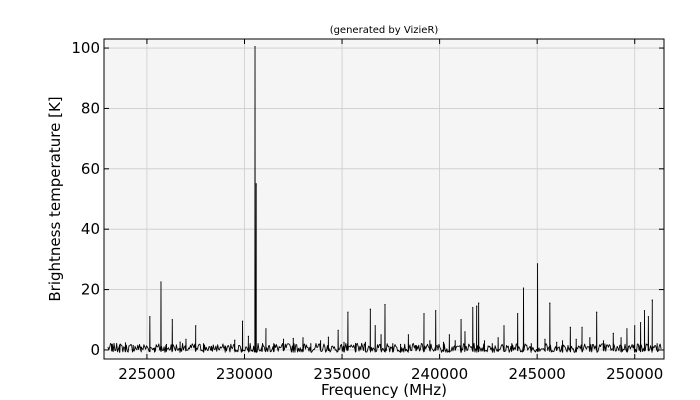  What do you see at coordinates (341, 374) in the screenshot?
I see `x-tick-label: 235000` at bounding box center [341, 374].